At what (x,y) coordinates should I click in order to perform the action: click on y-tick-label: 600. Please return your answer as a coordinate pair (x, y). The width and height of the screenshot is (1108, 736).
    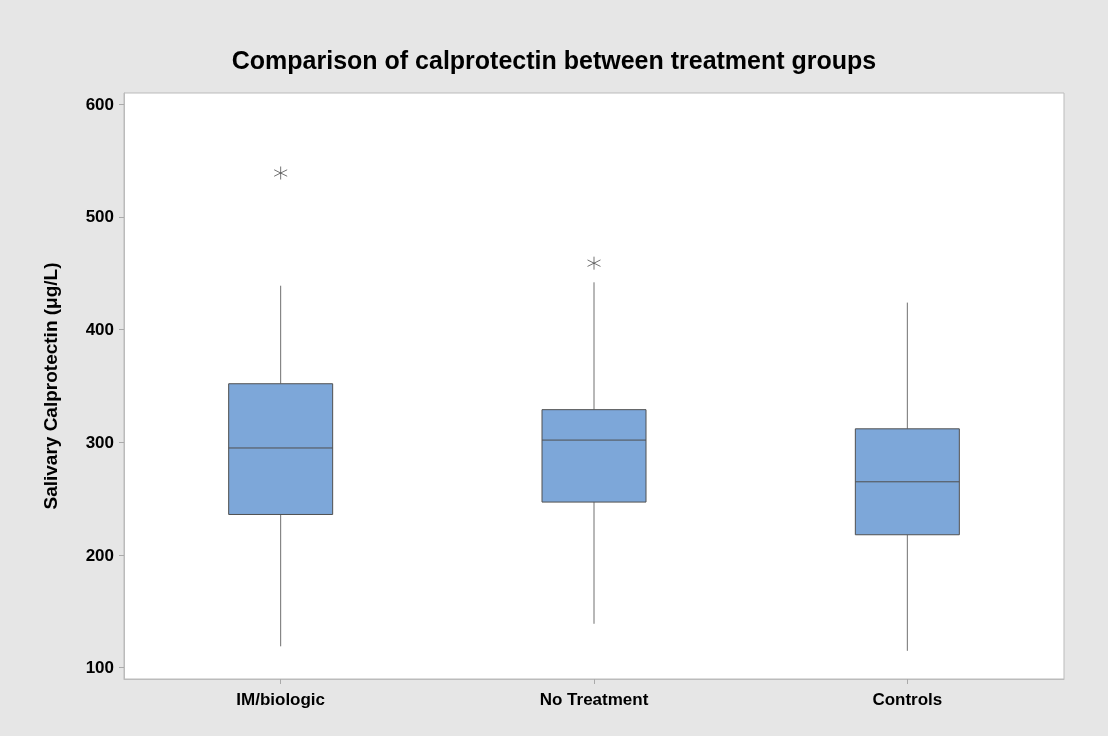
    Looking at the image, I should click on (99, 104).